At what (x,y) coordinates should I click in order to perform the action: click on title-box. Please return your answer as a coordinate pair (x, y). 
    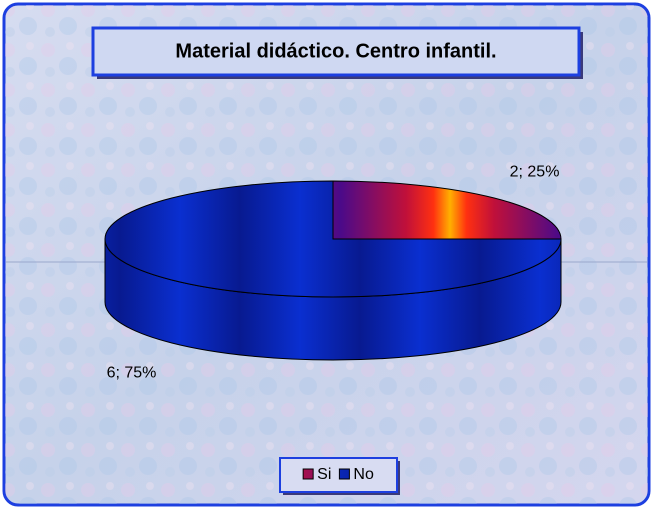
    Looking at the image, I should click on (336, 51).